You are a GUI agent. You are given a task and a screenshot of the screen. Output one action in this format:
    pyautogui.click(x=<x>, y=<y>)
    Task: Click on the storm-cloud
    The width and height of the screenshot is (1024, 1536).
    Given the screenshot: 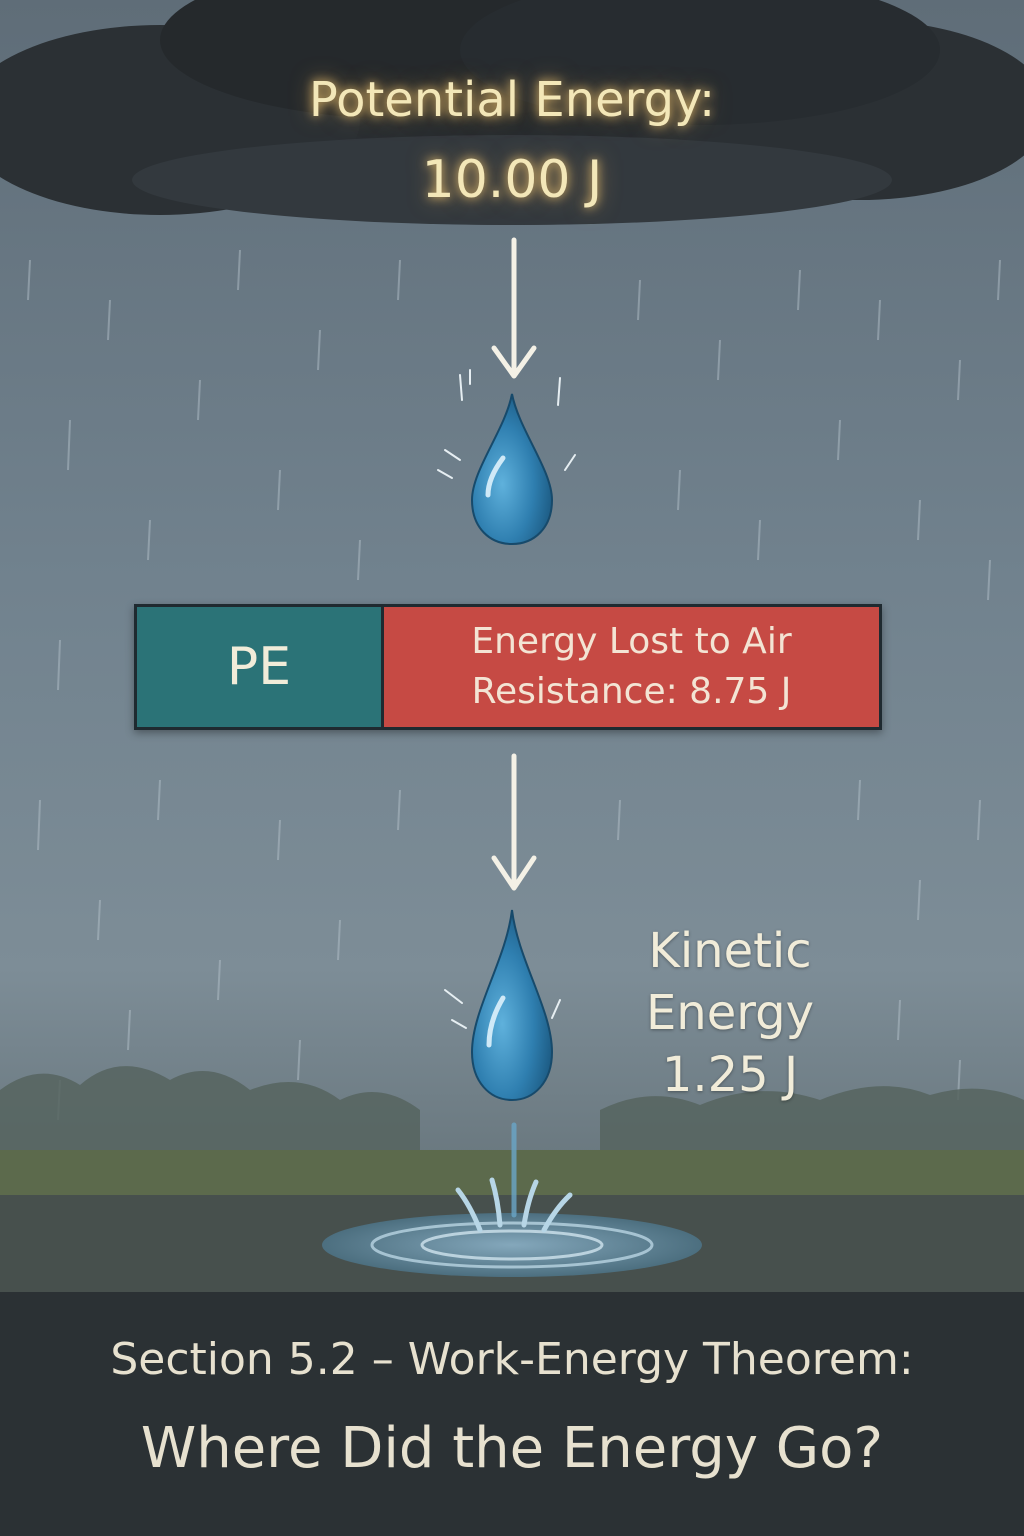 What is the action you would take?
    pyautogui.click(x=512, y=112)
    